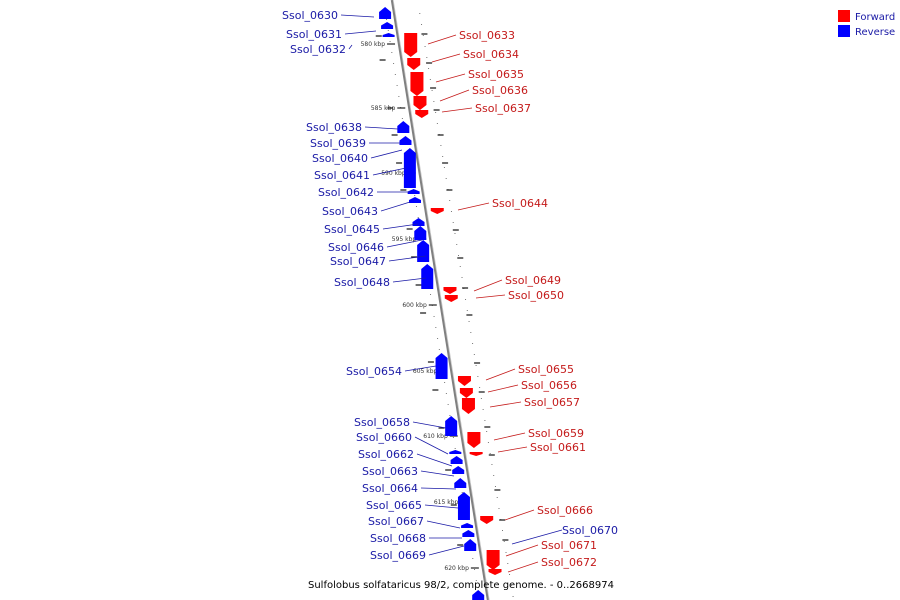 The height and width of the screenshot is (600, 900). Describe the element at coordinates (394, 505) in the screenshot. I see `gene-label-reverse: Ssol_0665` at that location.